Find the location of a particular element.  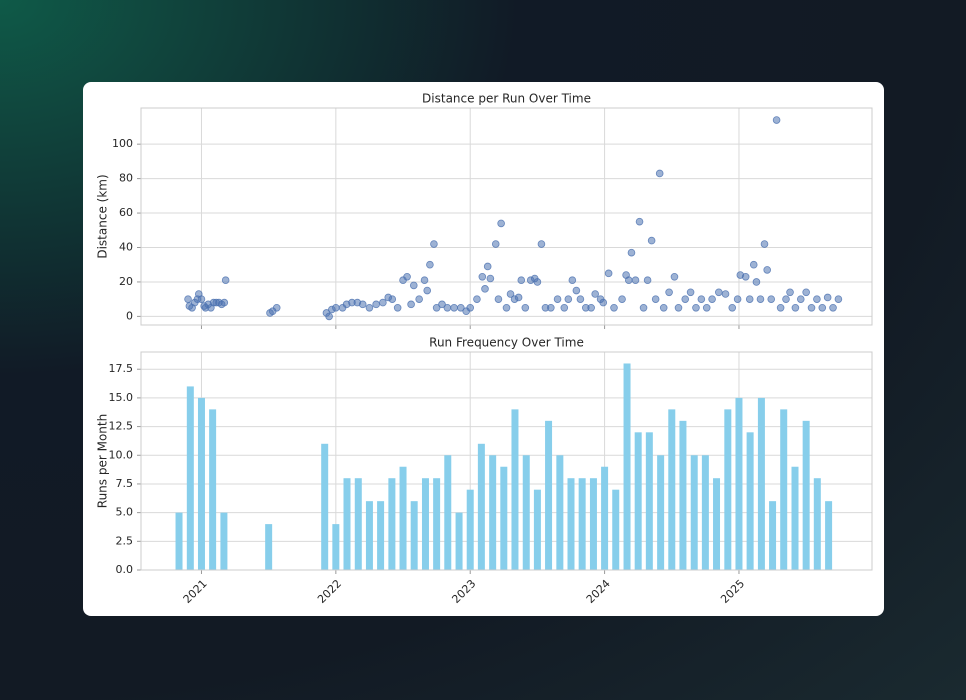

y-tick-label: 7.5 is located at coordinates (125, 483).